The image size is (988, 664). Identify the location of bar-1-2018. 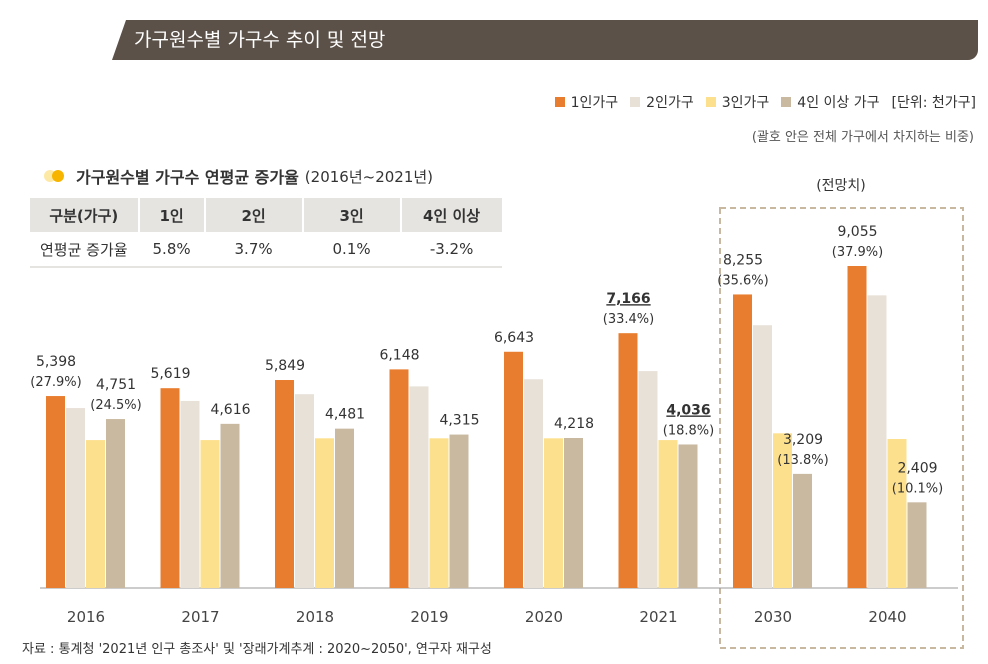
(284, 484).